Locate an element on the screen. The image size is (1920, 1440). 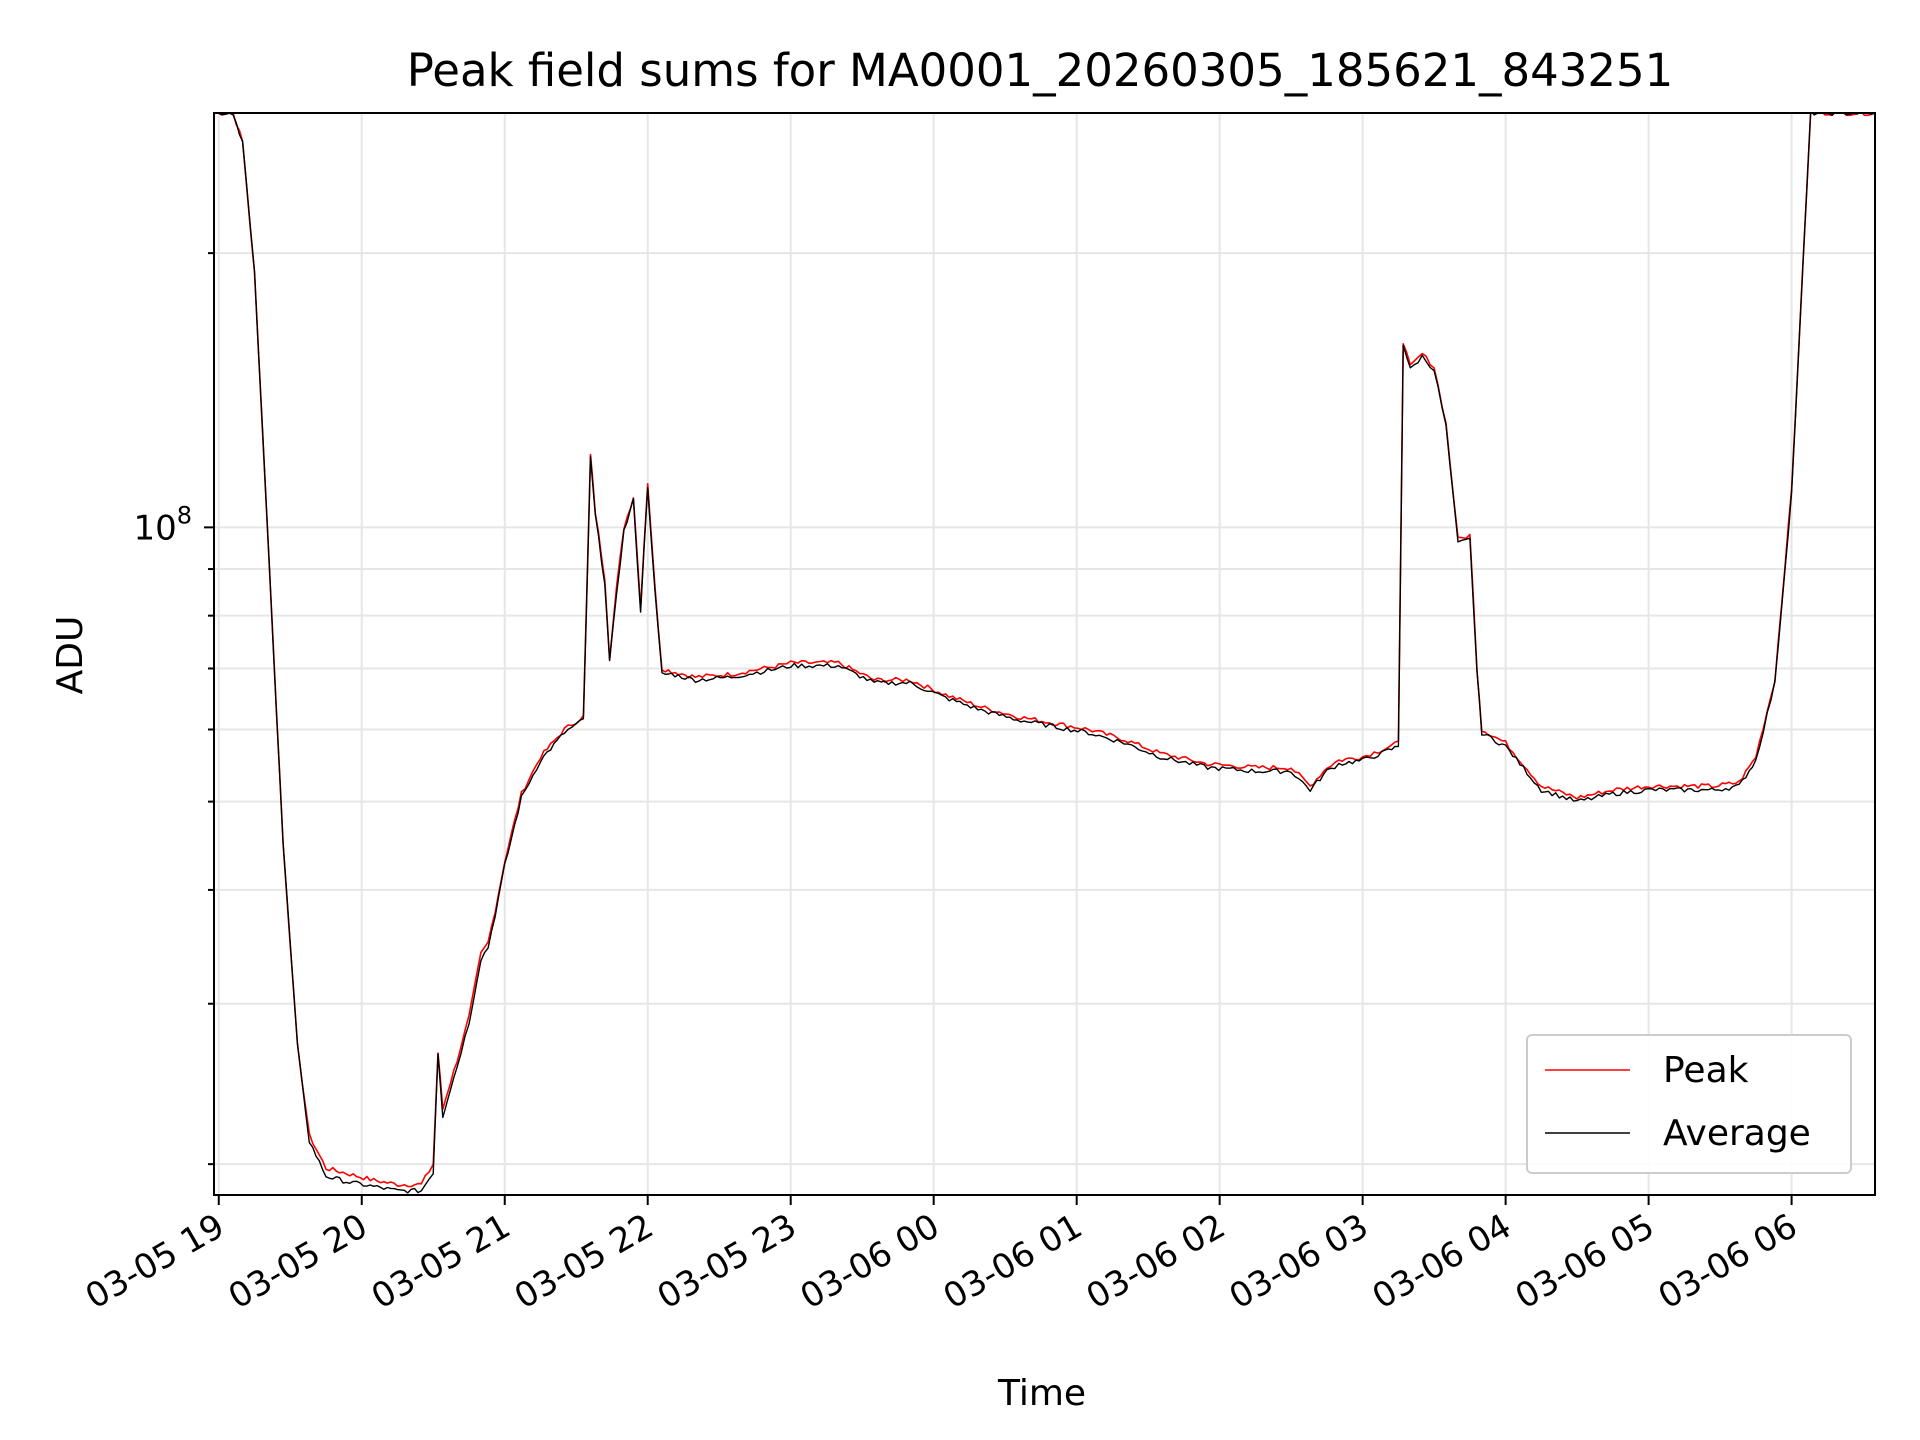
y-axis-label: ADU is located at coordinates (70, 655).